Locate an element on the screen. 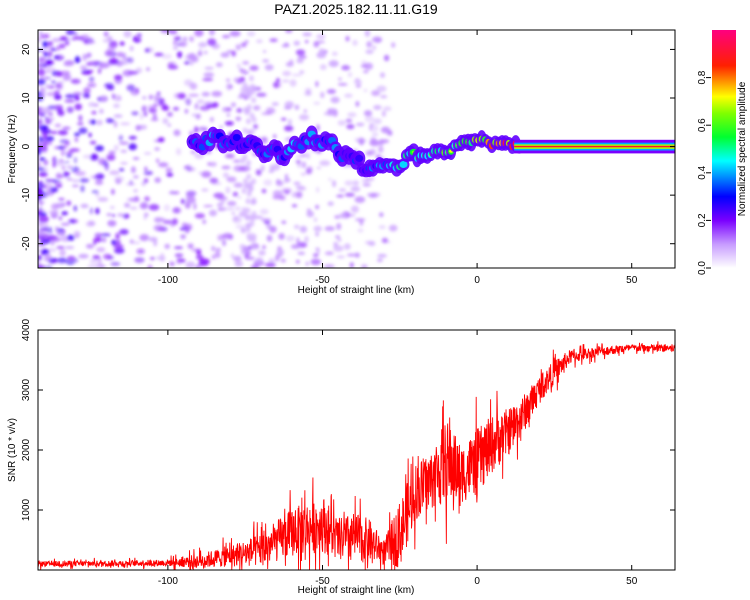 This screenshot has height=600, width=750. x-tick-label: -50 is located at coordinates (322, 581).